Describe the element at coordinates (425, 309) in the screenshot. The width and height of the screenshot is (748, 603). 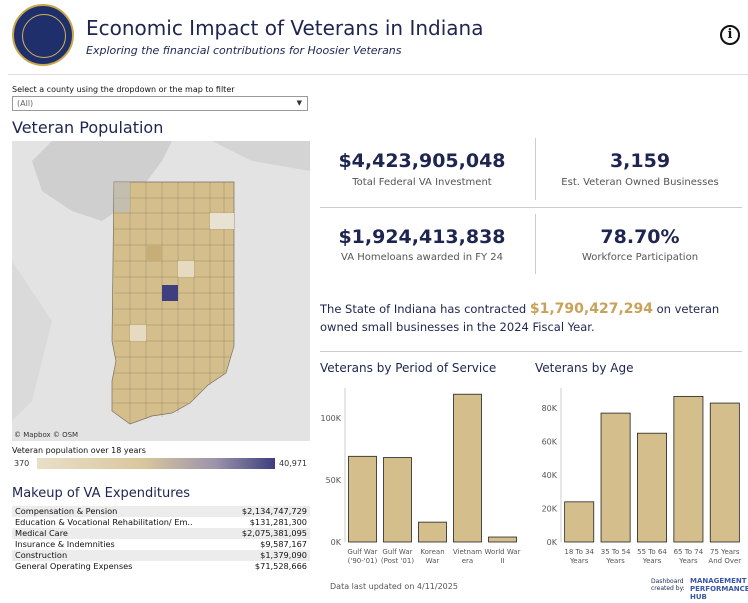
I see `contract-text-pre: The State of Indiana has contracted` at that location.